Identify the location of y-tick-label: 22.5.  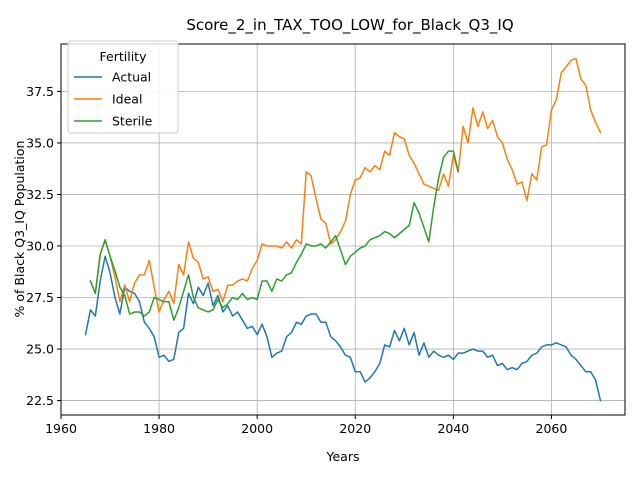
(40, 400).